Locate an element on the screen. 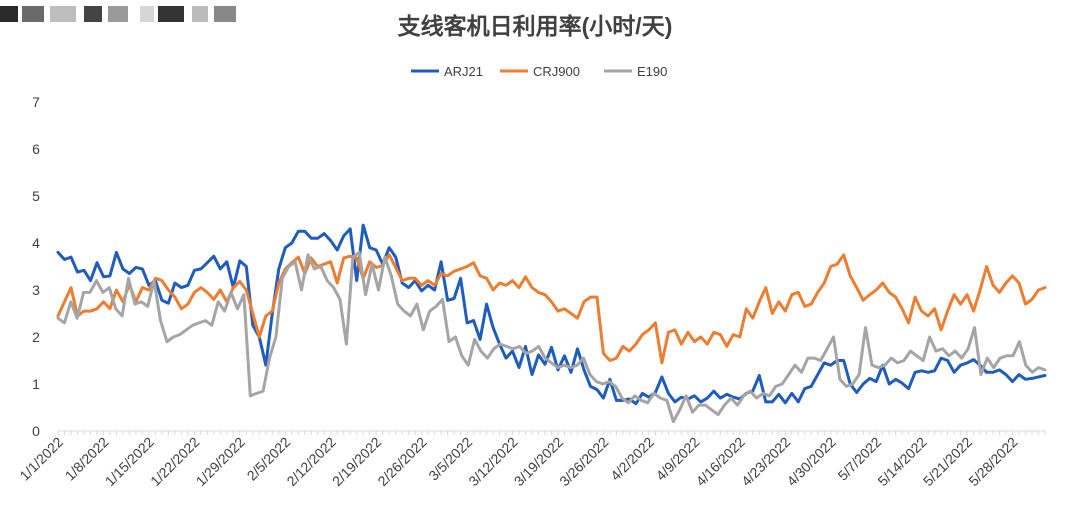 The width and height of the screenshot is (1080, 516). legend: ARJ21 CRJ900 E190 is located at coordinates (539, 71).